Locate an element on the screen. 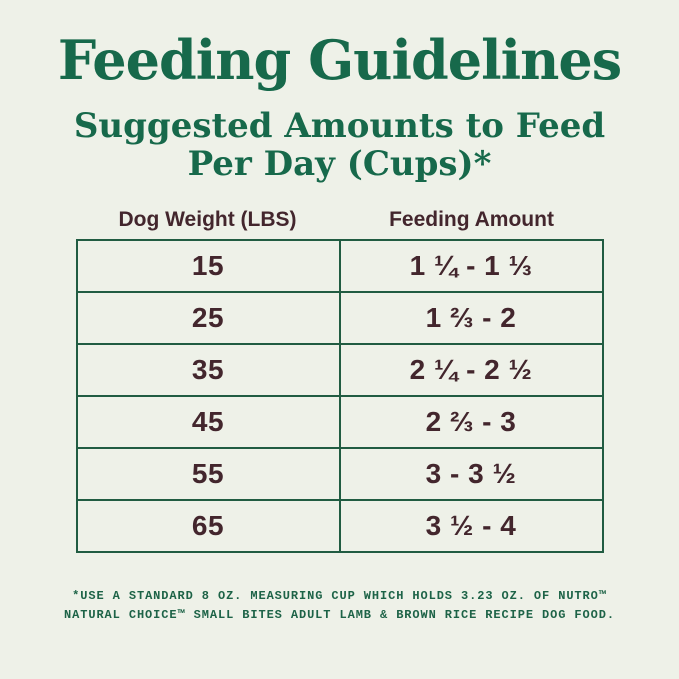 The image size is (679, 679). table-row: 55 3 - 3 ½ is located at coordinates (339, 473).